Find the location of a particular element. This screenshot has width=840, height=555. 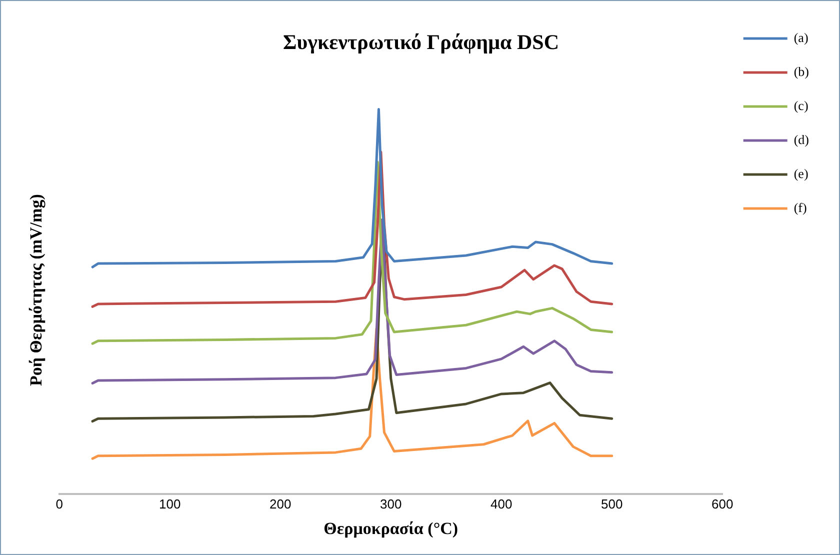

legend-label: (b) is located at coordinates (802, 71).